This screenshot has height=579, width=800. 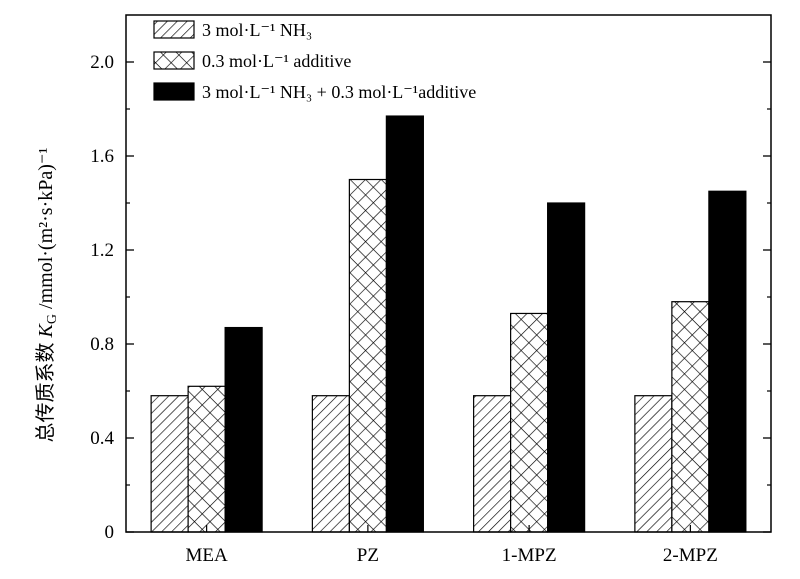 I want to click on y-tick-label: 2.0, so click(x=102, y=62).